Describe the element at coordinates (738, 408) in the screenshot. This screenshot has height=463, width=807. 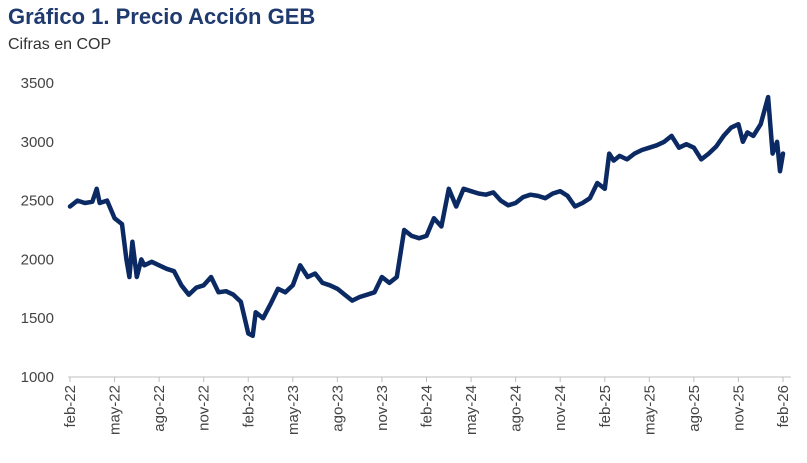
I see `x-tick-label: nov-25` at that location.